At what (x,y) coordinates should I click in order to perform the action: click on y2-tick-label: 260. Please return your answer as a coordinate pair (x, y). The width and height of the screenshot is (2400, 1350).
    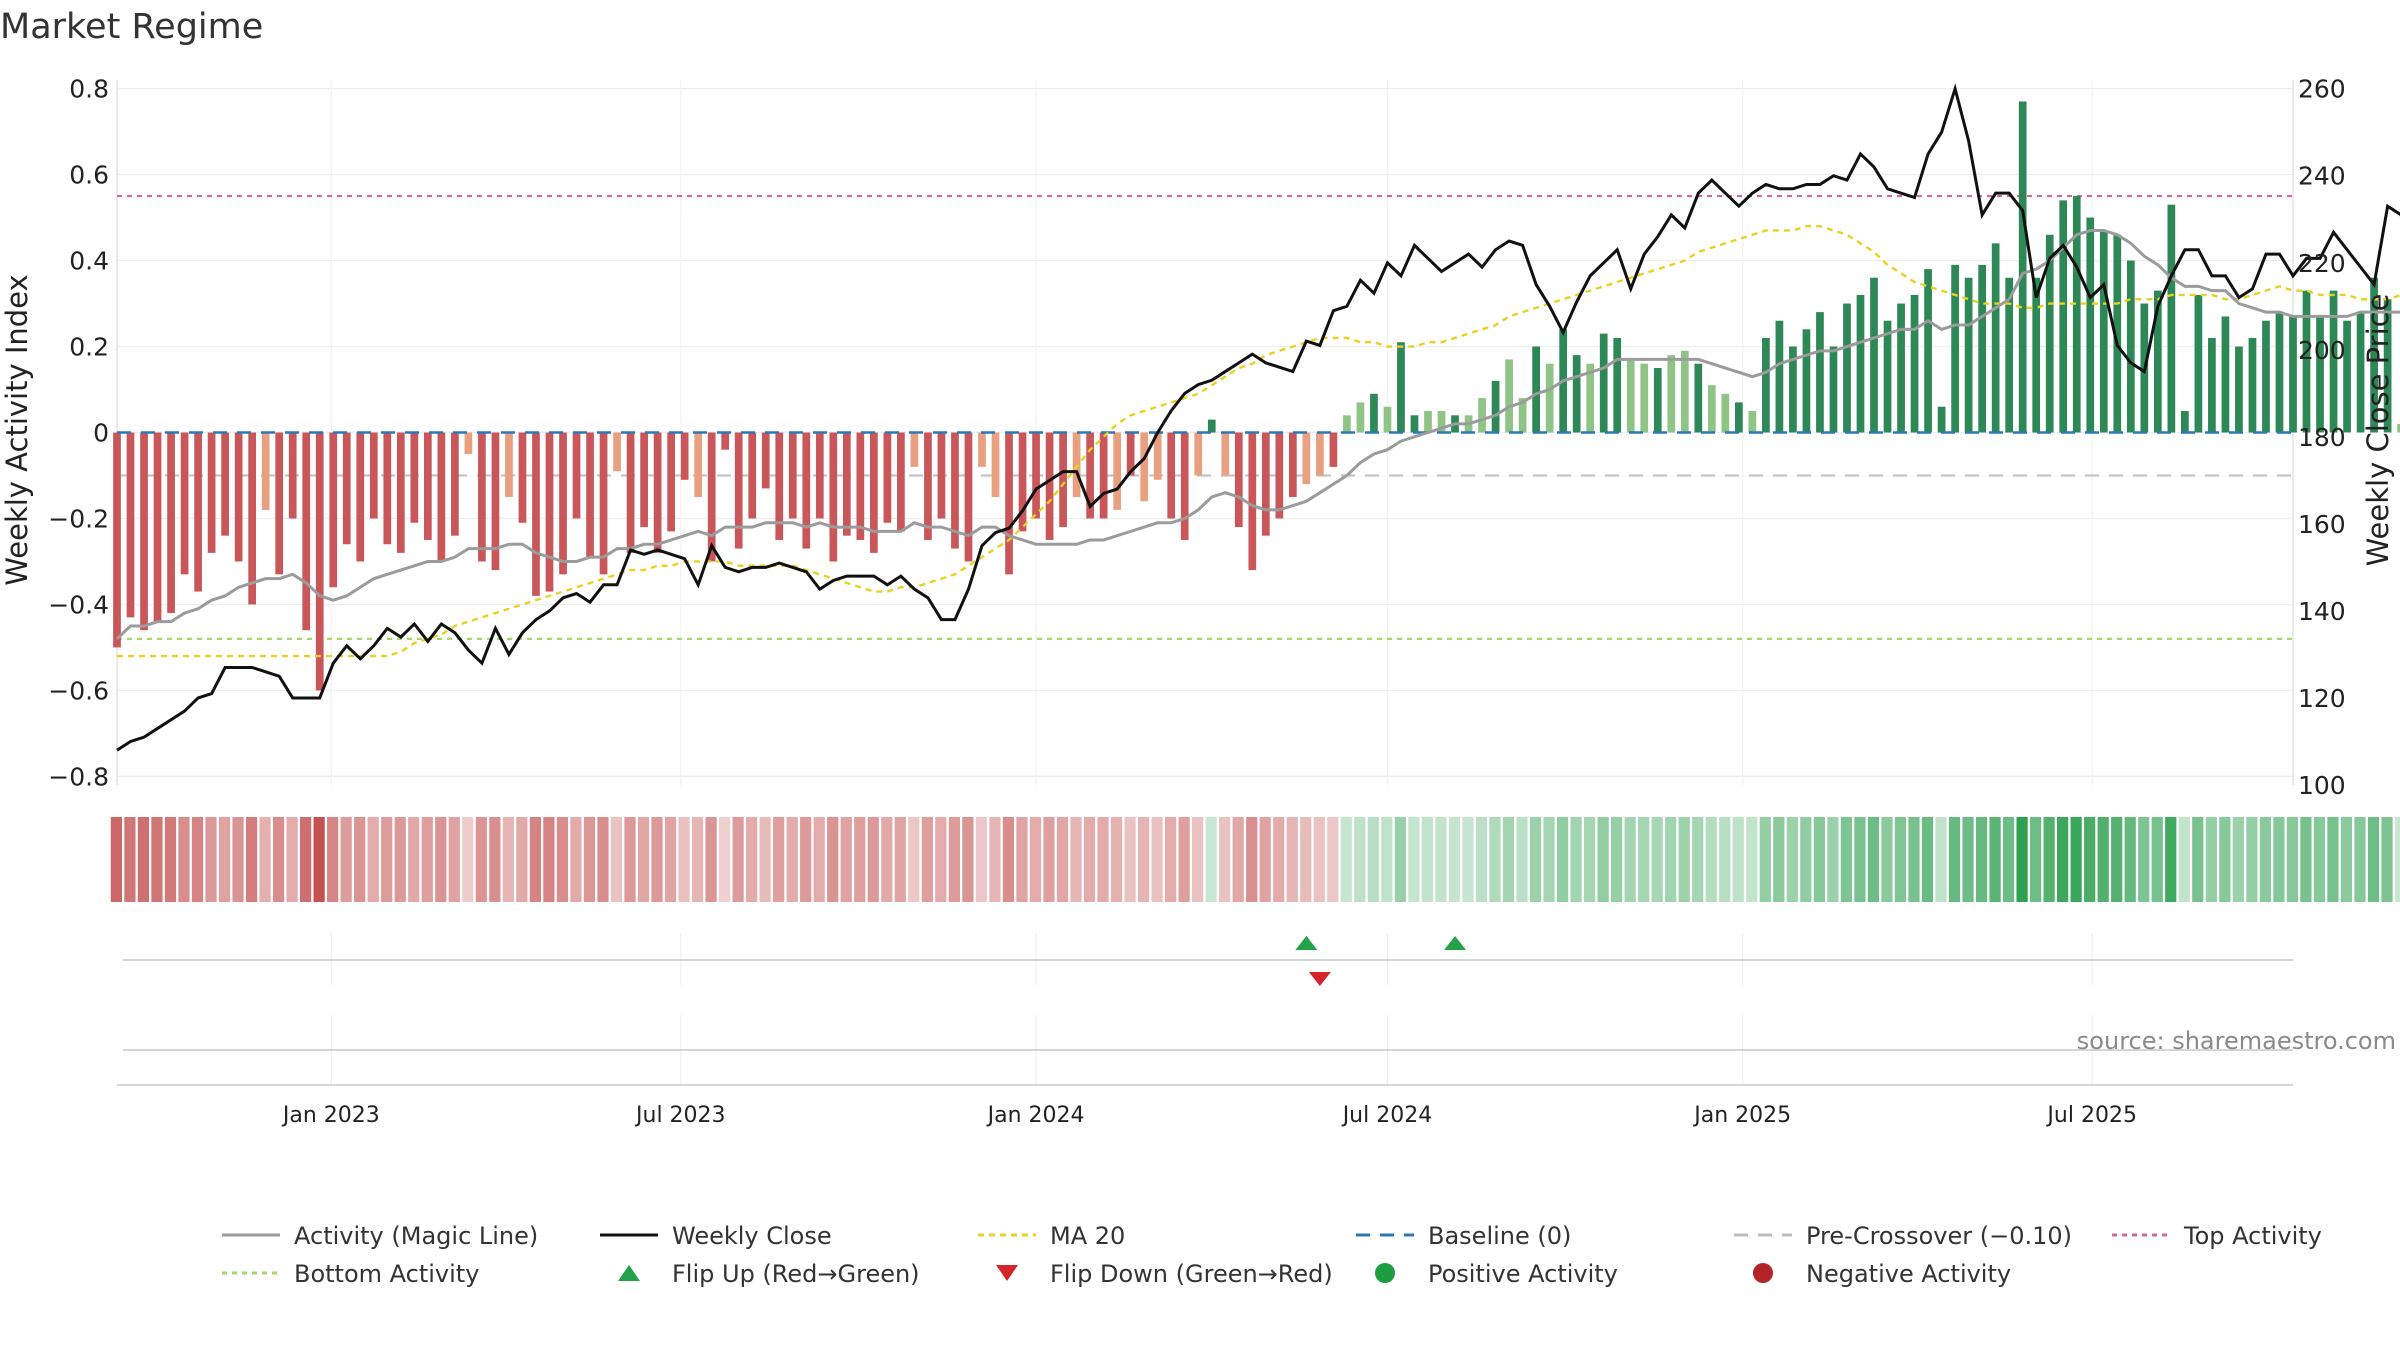
    Looking at the image, I should click on (2322, 89).